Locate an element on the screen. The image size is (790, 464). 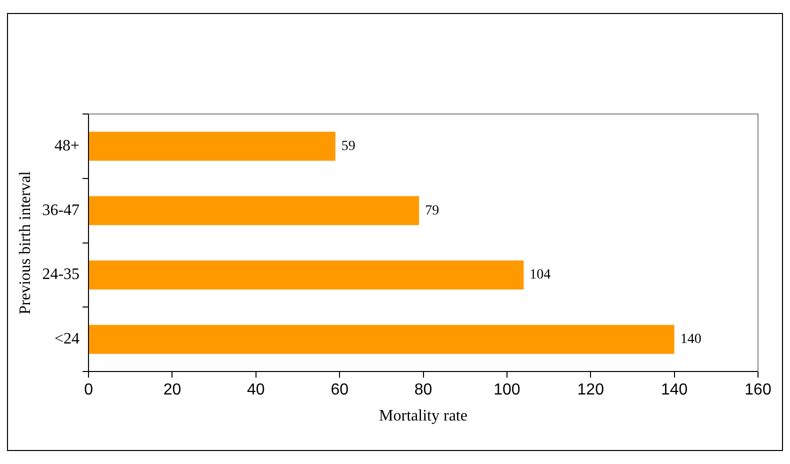
x-tick-label: 0 is located at coordinates (89, 390).